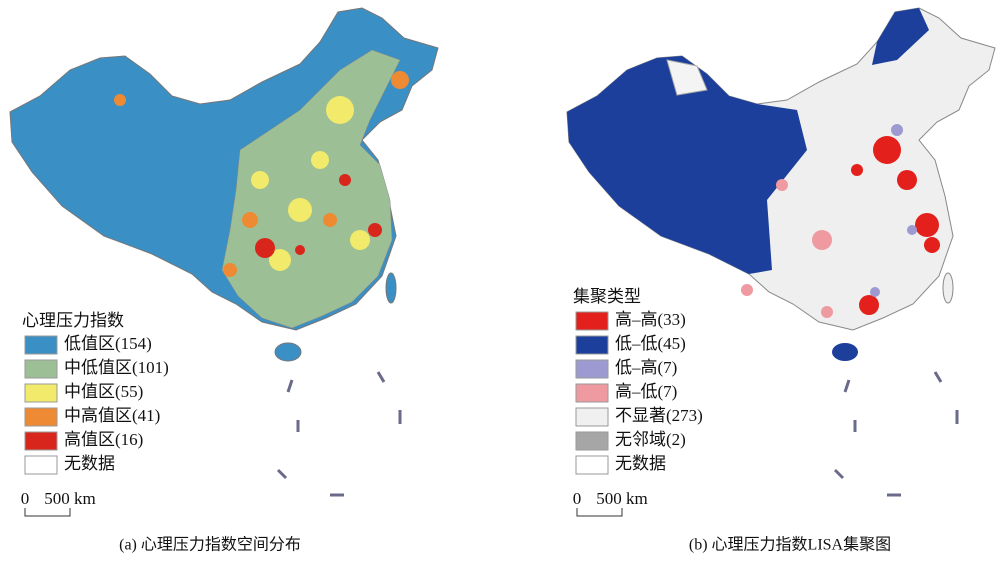 The height and width of the screenshot is (570, 1000). I want to click on legend-label: 无邻域(2), so click(650, 439).